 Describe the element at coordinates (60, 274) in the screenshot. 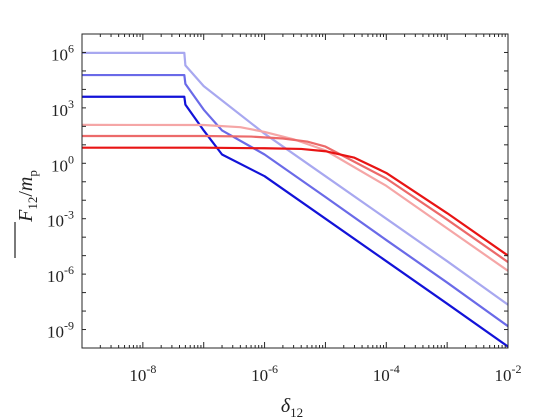

I see `y-tick-label: 10⁻⁶` at that location.